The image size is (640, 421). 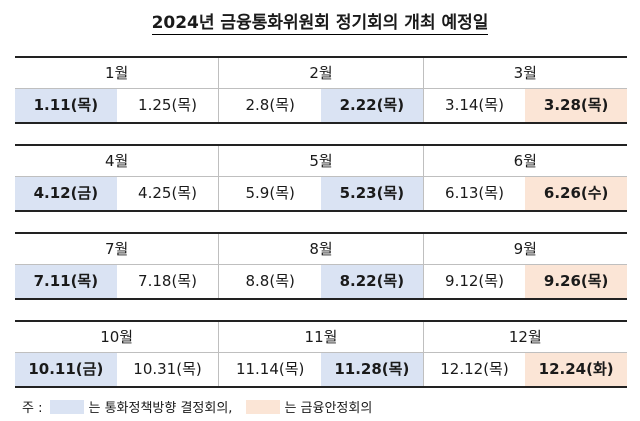 I want to click on month-header: 1월, so click(x=117, y=73).